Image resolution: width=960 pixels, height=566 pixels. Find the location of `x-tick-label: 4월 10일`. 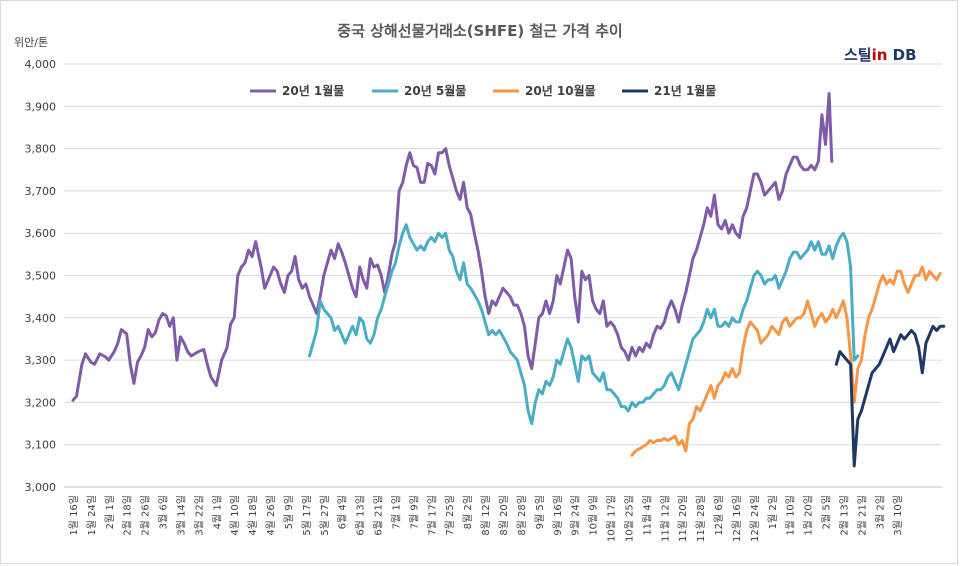

x-tick-label: 4월 10일 is located at coordinates (235, 515).